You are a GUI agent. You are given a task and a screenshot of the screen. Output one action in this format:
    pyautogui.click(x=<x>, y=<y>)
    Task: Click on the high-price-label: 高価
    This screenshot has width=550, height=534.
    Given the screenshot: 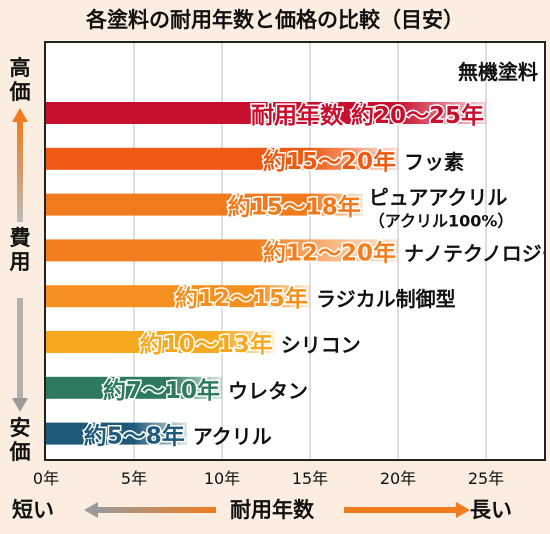 What is the action you would take?
    pyautogui.click(x=20, y=80)
    